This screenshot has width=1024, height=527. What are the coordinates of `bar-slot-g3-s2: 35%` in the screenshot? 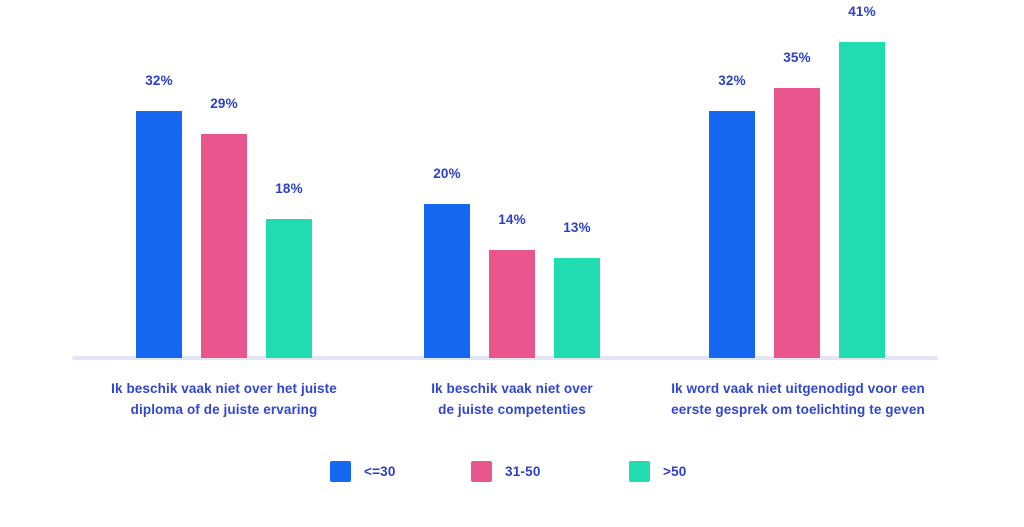 It's located at (797, 179).